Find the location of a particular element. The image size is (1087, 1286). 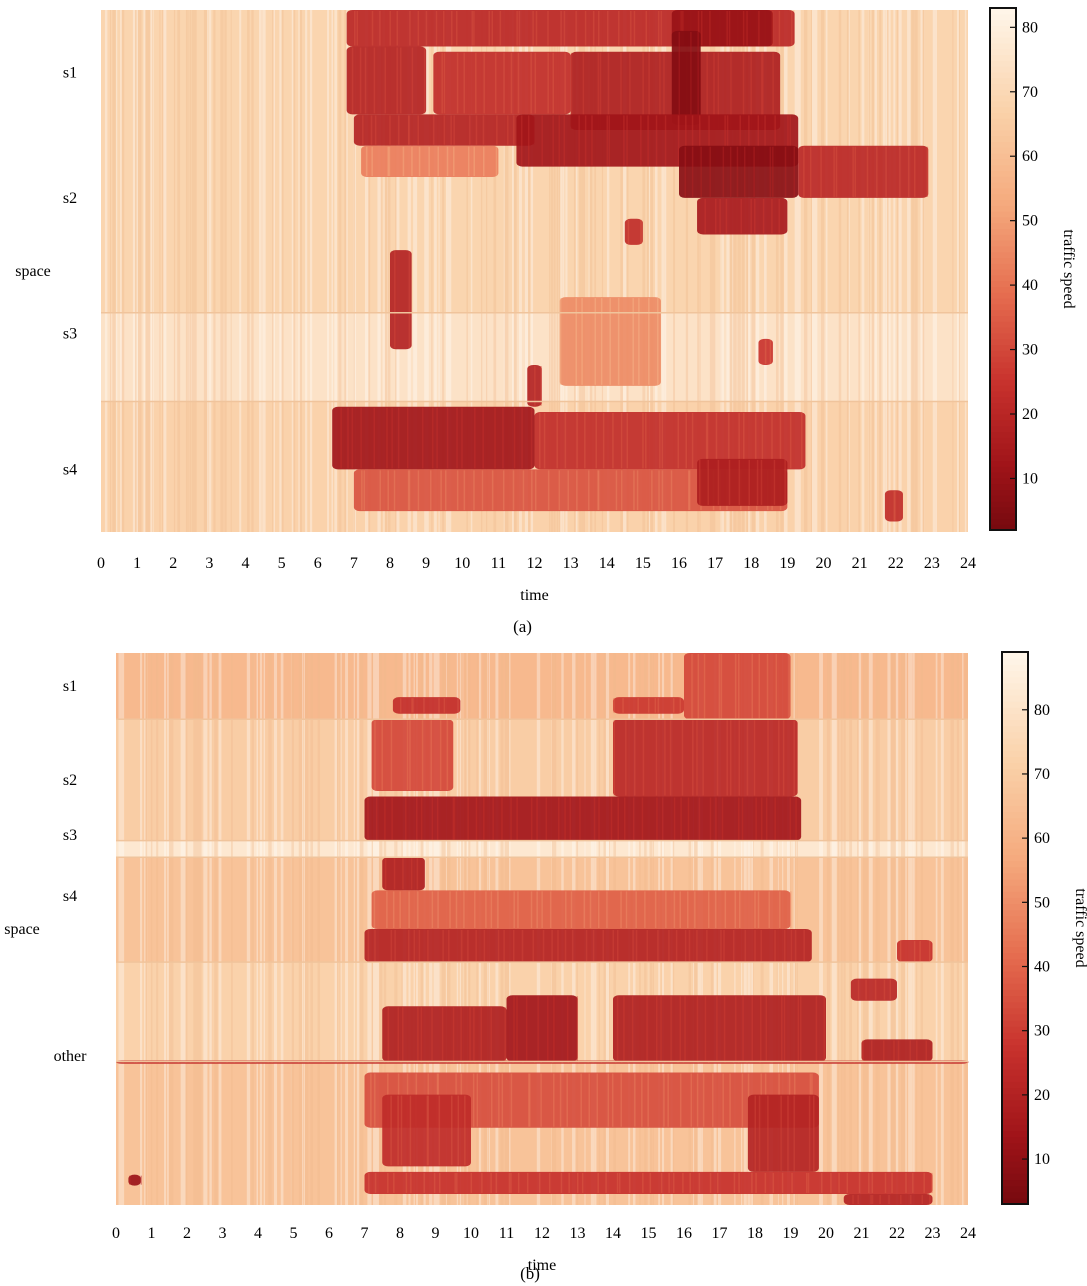

x-tick-label: 9 is located at coordinates (426, 563).